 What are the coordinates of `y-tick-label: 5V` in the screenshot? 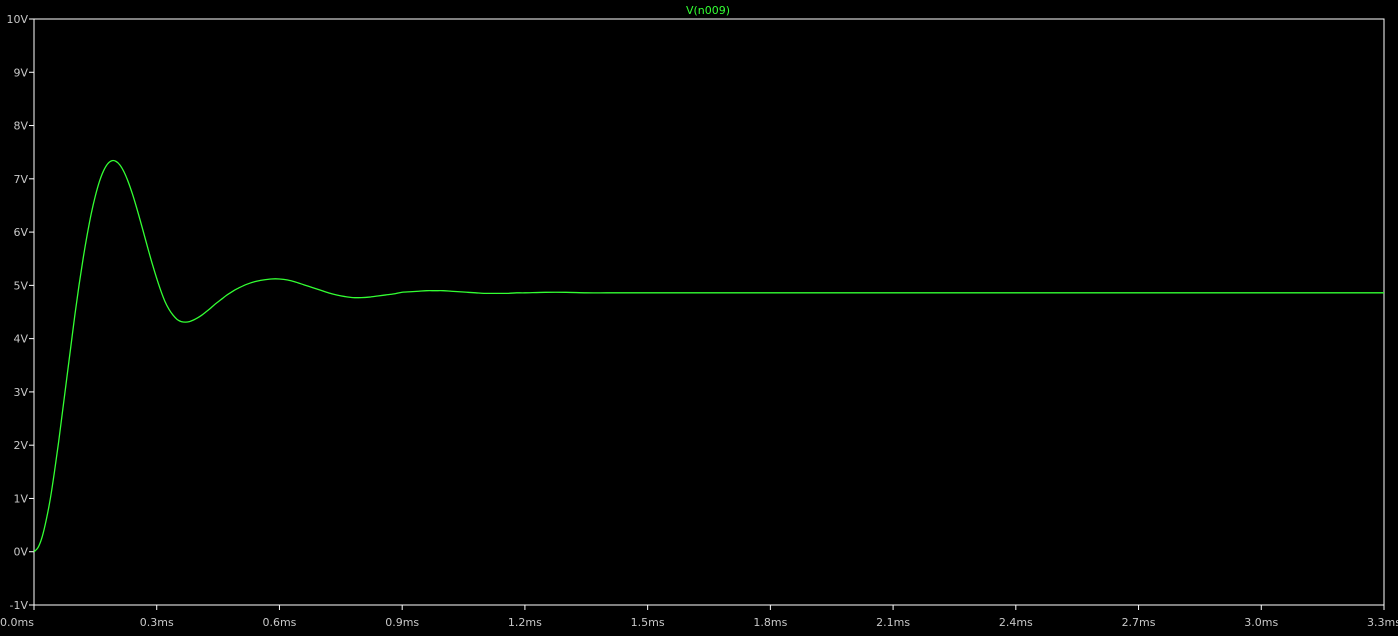 It's located at (20, 285).